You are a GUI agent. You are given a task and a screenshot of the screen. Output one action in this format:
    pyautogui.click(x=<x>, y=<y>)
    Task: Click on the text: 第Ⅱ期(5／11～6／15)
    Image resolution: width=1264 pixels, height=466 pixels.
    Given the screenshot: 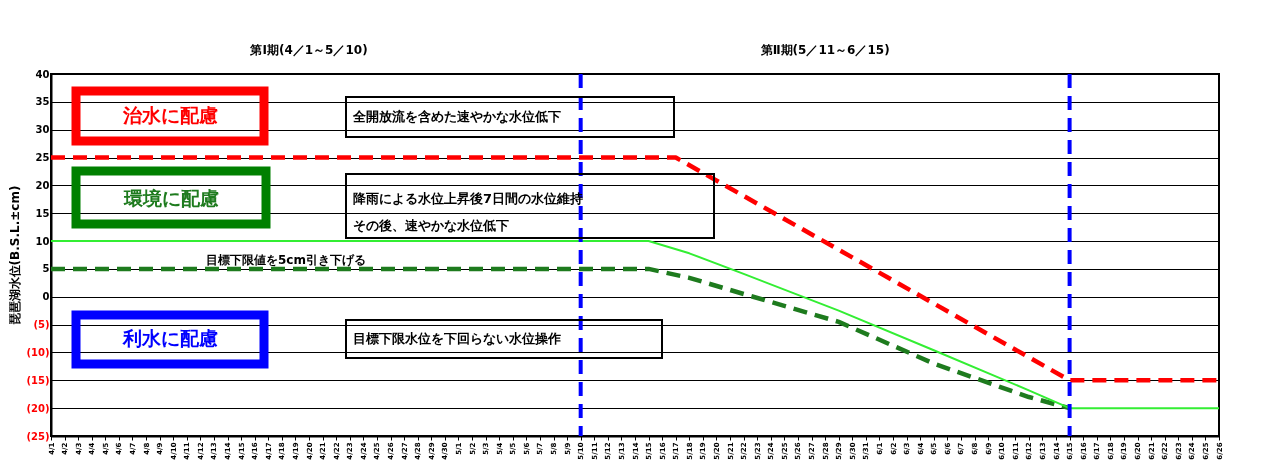 What is the action you would take?
    pyautogui.click(x=824, y=50)
    